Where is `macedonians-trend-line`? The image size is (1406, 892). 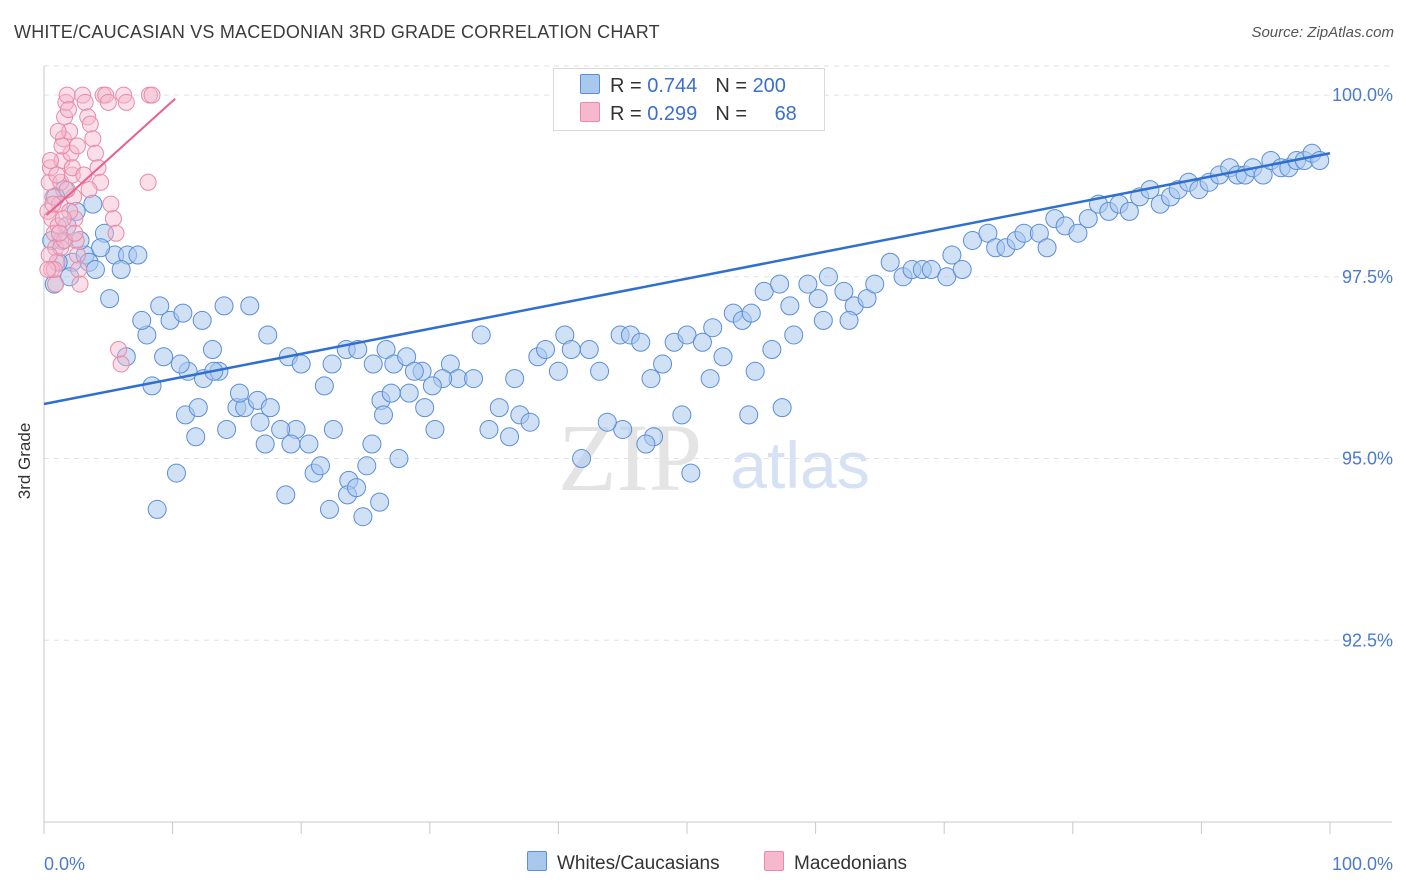
macedonians-trend-line is located at coordinates (110, 156).